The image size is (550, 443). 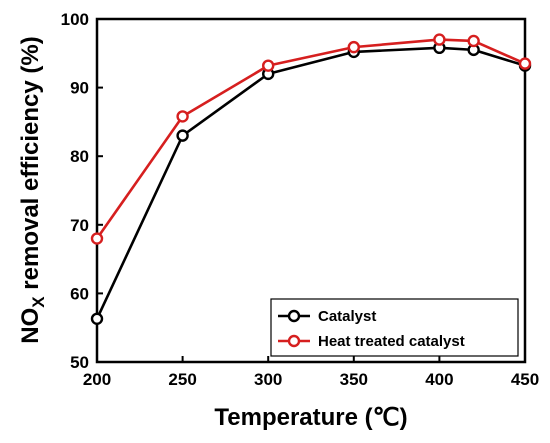 What do you see at coordinates (268, 379) in the screenshot?
I see `x-tick-label-300: 300` at bounding box center [268, 379].